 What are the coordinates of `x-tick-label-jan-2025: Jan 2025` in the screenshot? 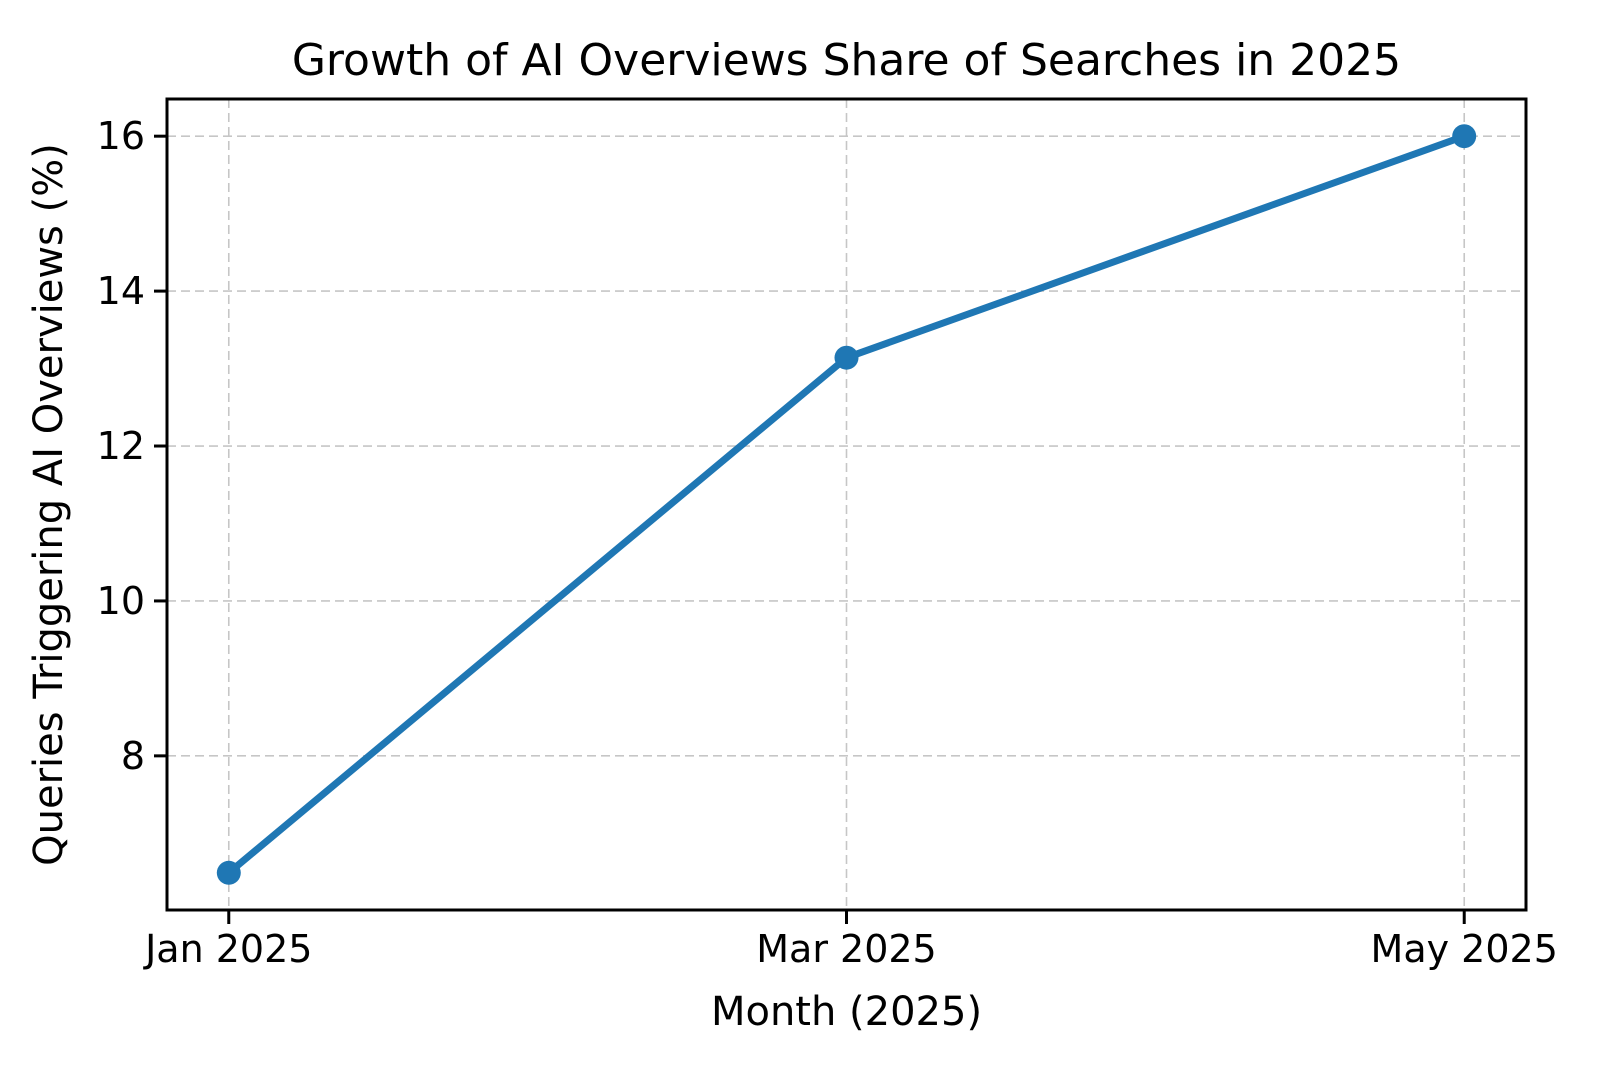 It's located at (227, 949).